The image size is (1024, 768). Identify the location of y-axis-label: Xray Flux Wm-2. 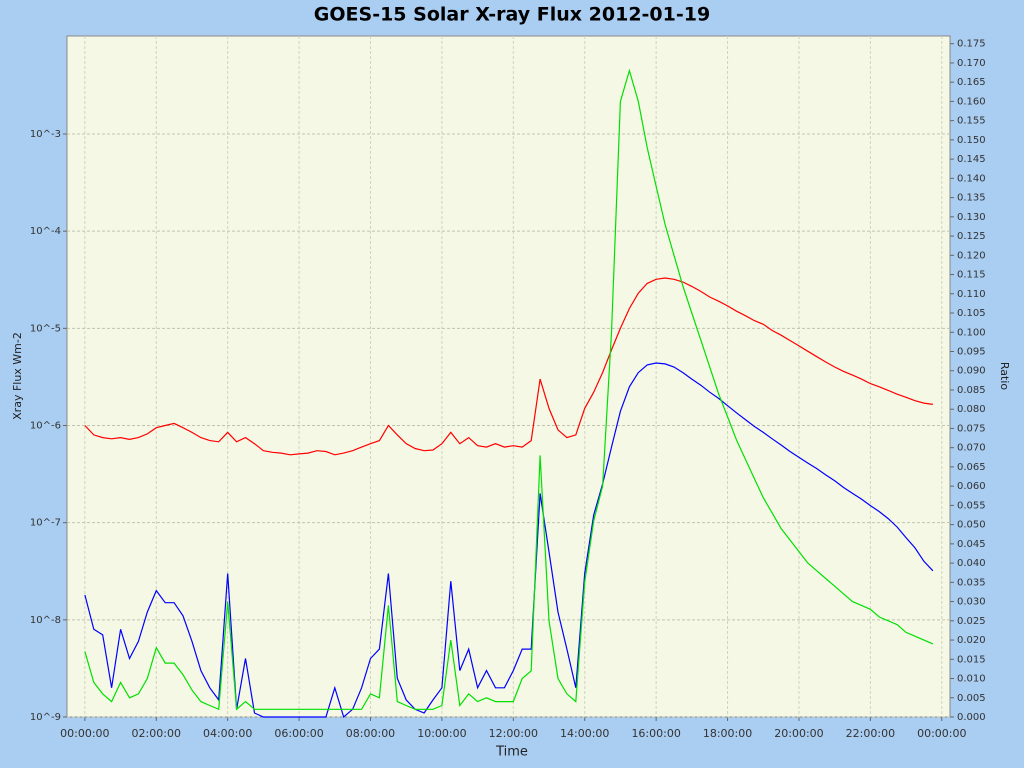
(17, 376).